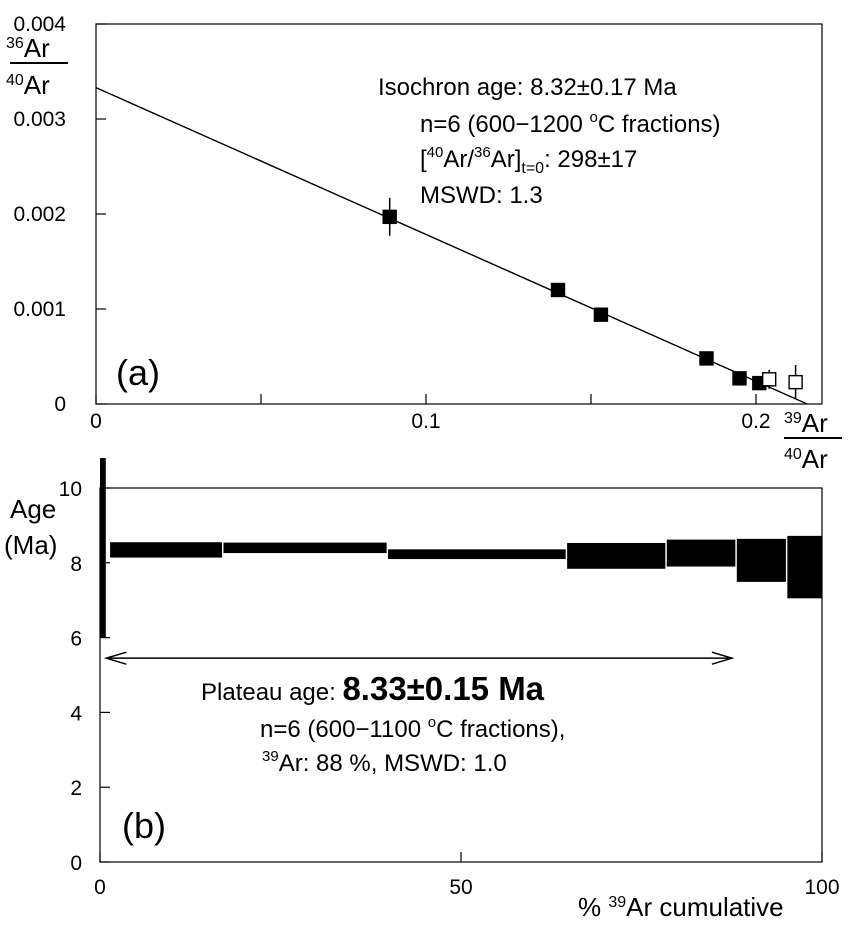 The width and height of the screenshot is (857, 929). What do you see at coordinates (33, 509) in the screenshot?
I see `age-y-label-line-1: Age` at bounding box center [33, 509].